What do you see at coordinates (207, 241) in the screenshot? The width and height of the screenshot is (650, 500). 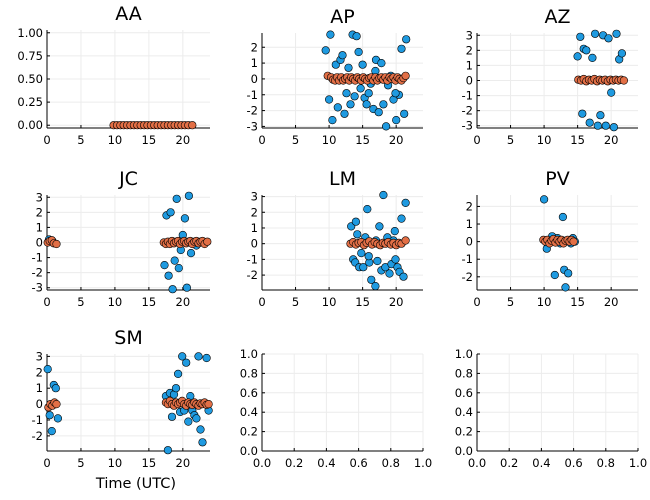 I see `data-point-orange` at bounding box center [207, 241].